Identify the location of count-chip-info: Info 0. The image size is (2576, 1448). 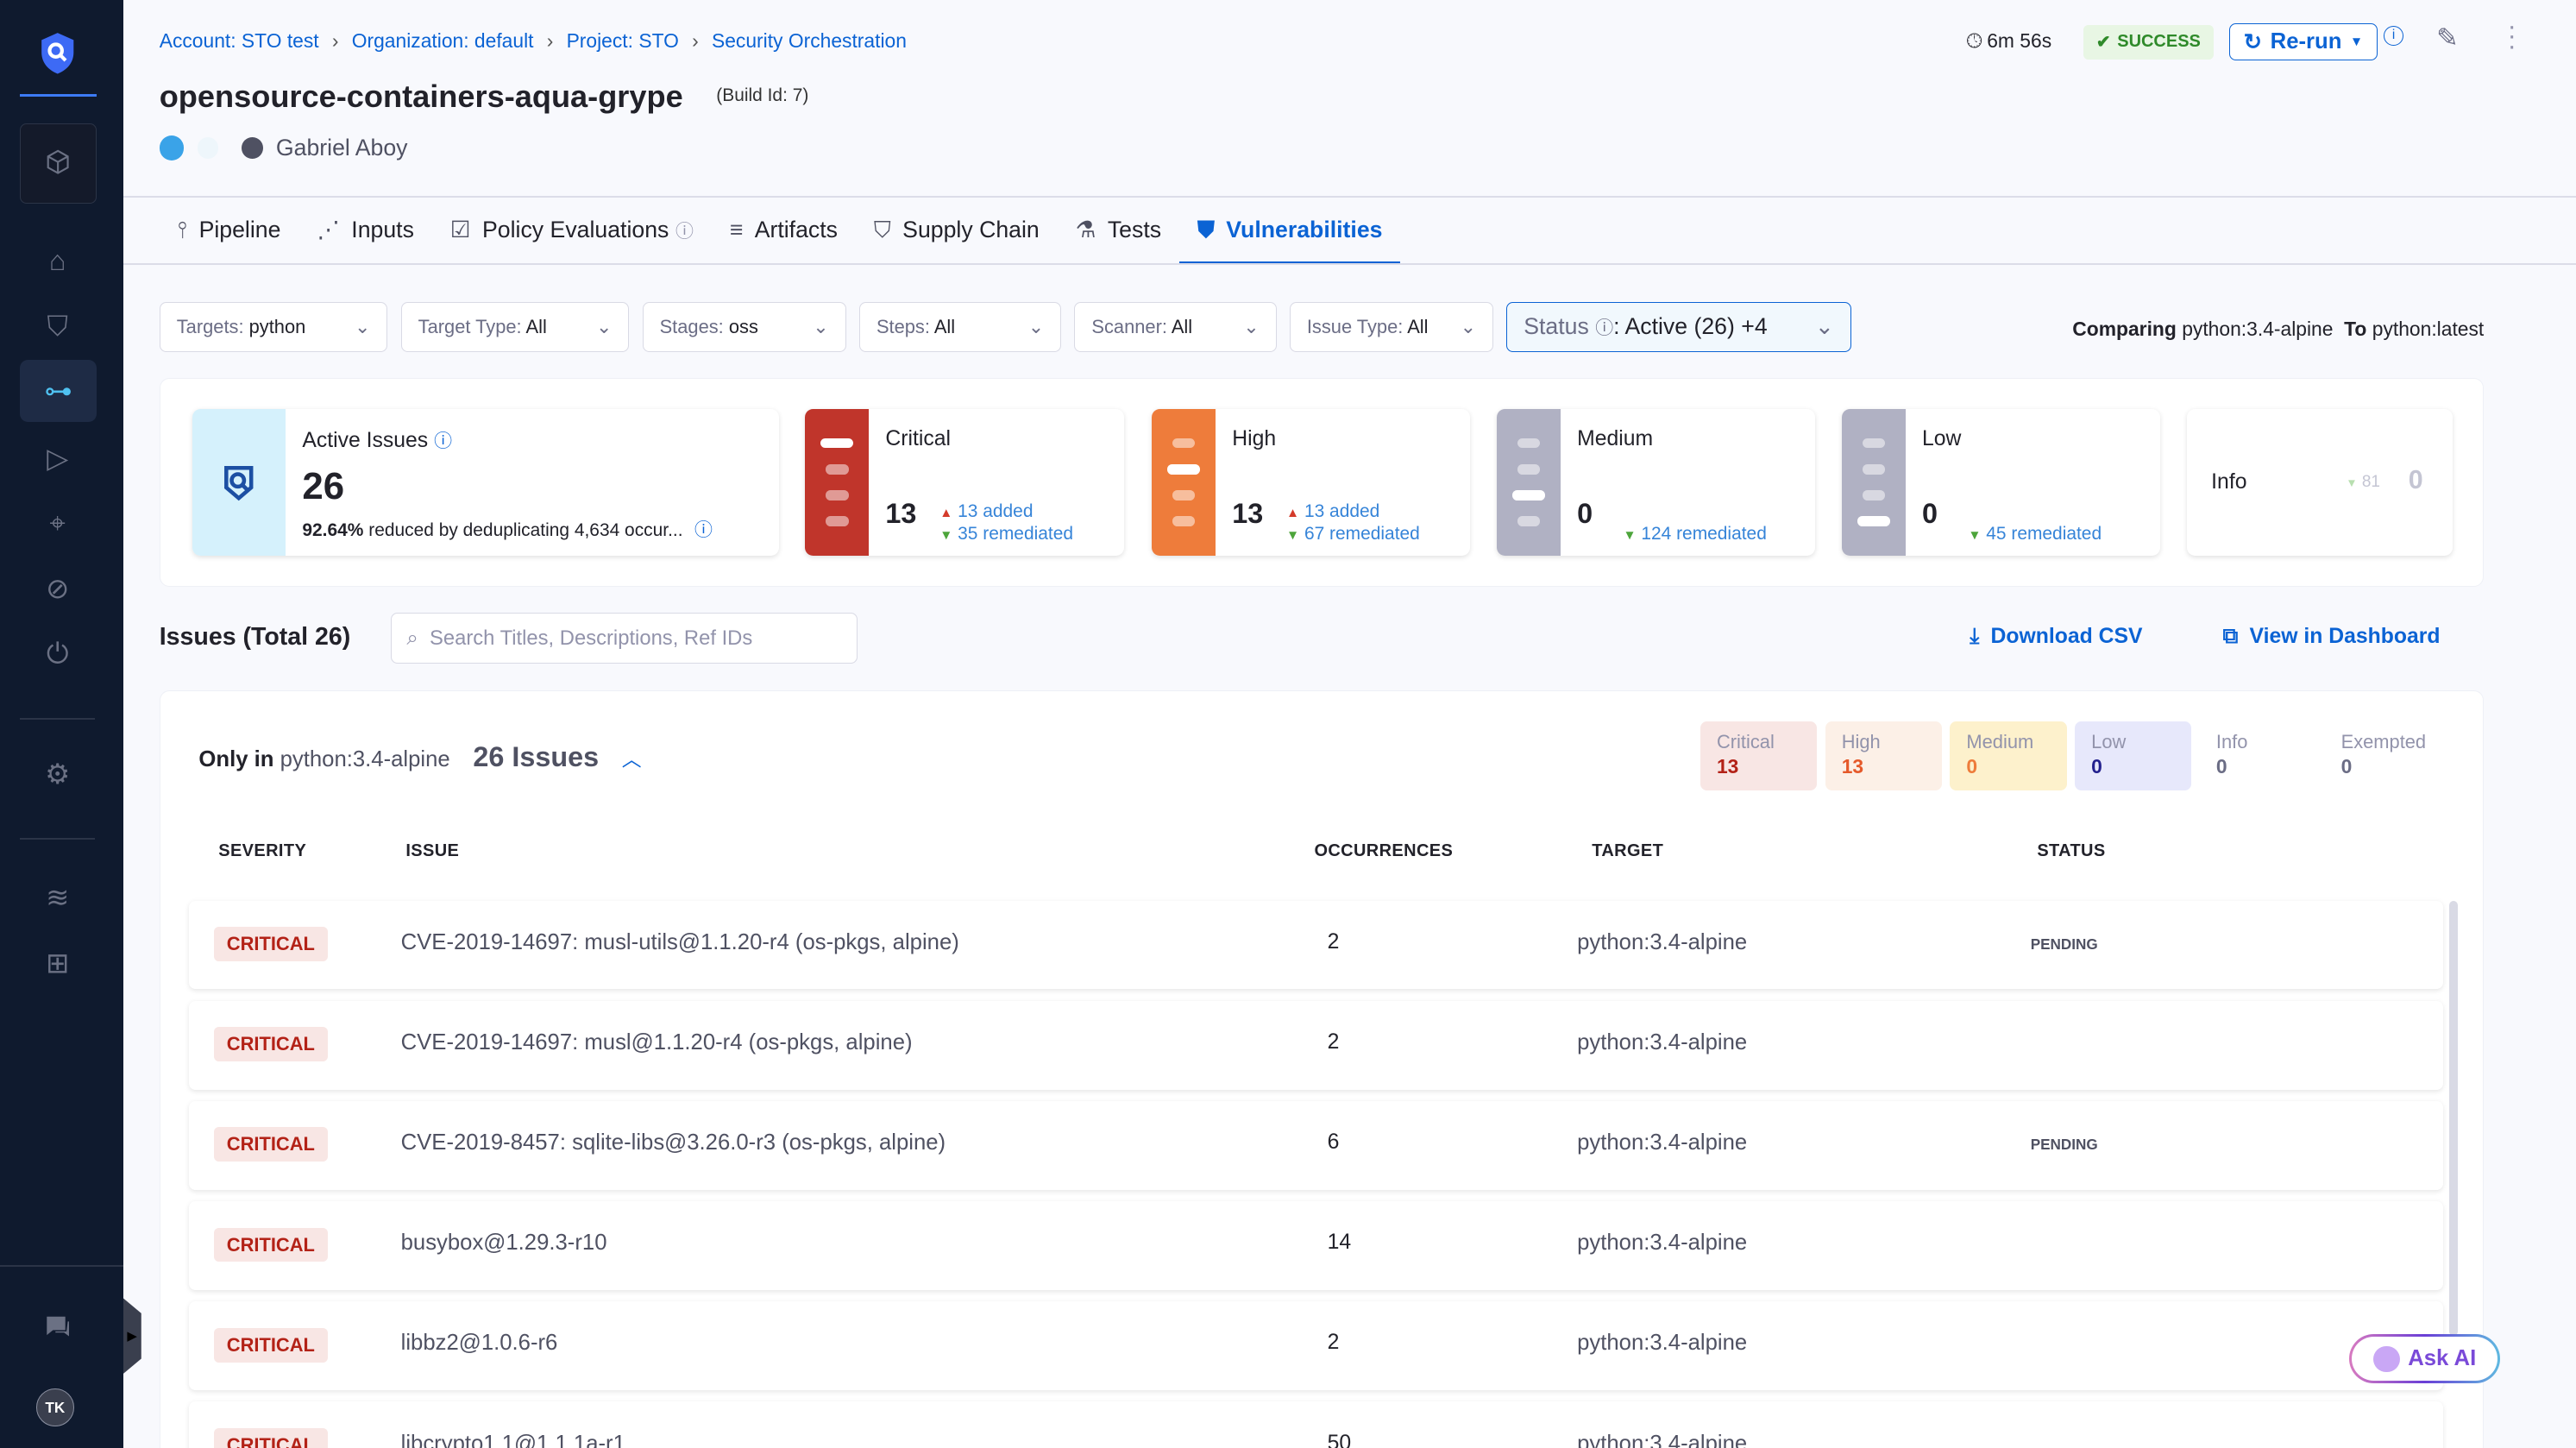
(2258, 756).